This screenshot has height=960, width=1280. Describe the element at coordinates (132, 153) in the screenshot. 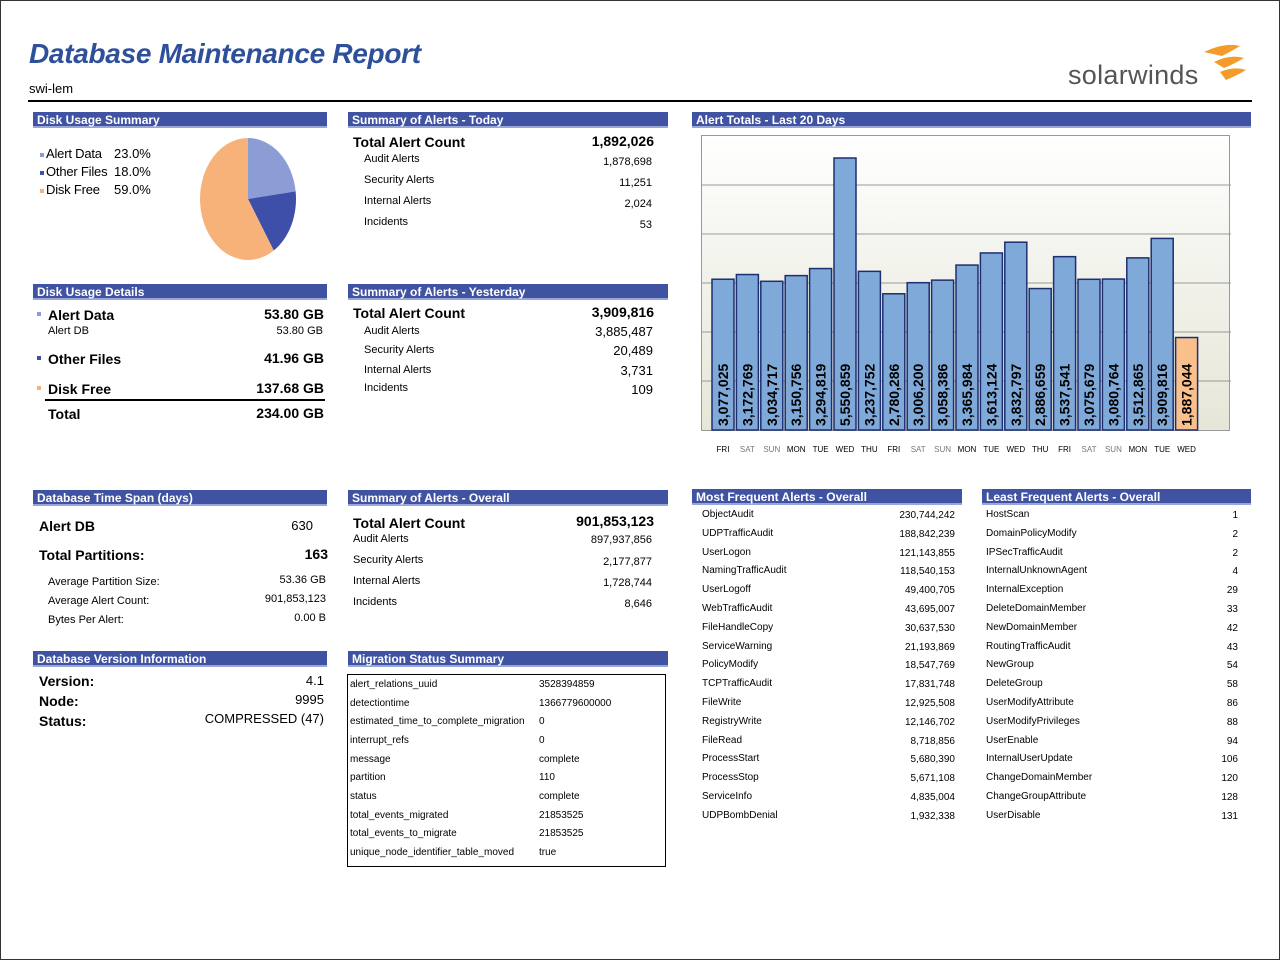

I see `legend-value: 23.0%` at that location.